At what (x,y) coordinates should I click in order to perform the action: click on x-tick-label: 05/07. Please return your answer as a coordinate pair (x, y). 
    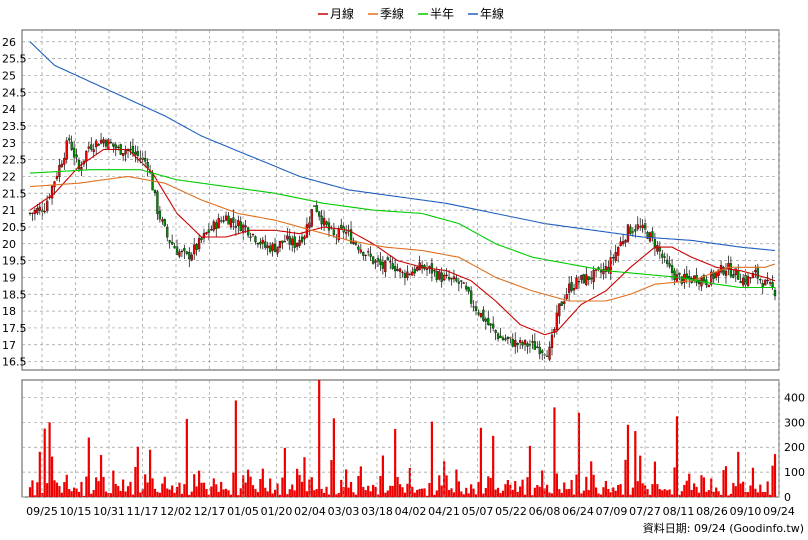
    Looking at the image, I should click on (478, 511).